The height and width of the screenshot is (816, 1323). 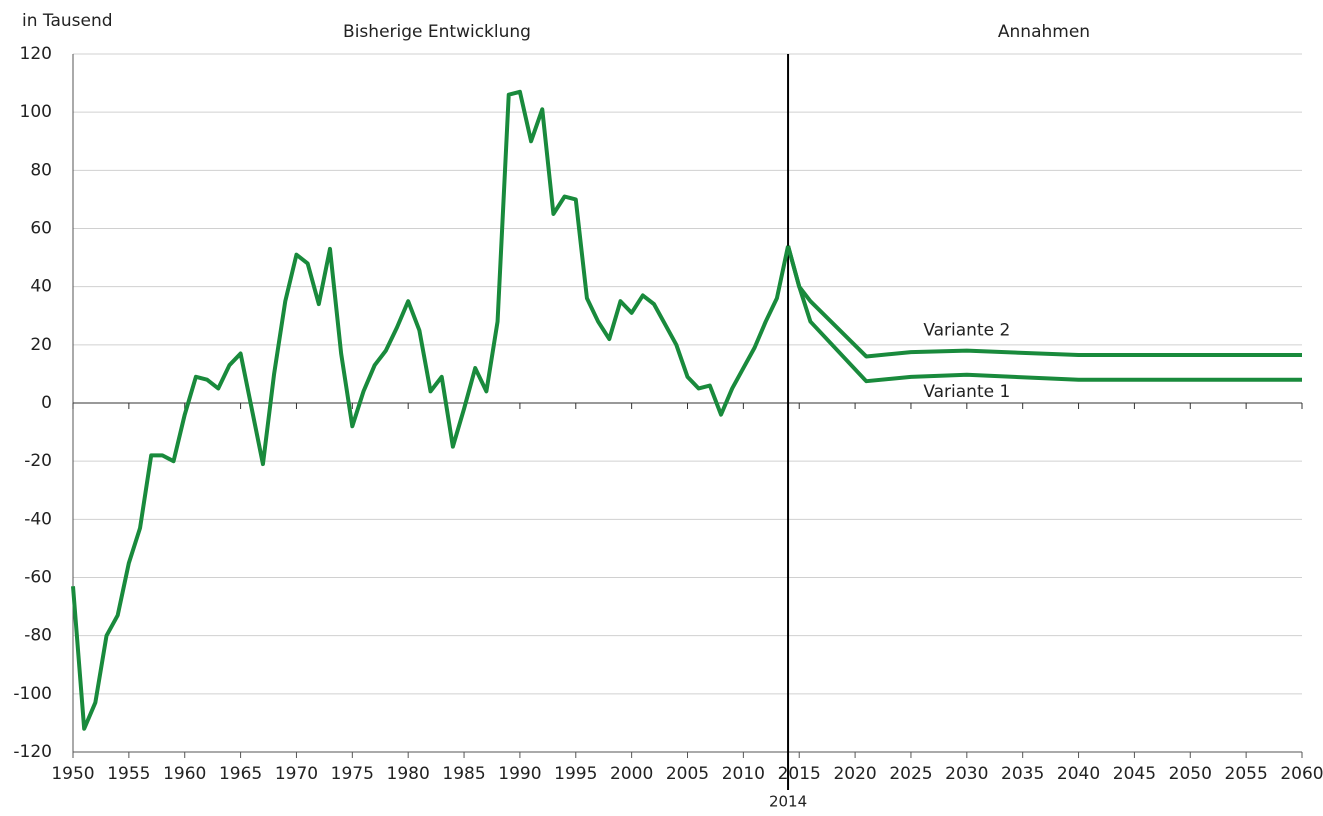 I want to click on x-tick-label: 2035, so click(x=1022, y=774).